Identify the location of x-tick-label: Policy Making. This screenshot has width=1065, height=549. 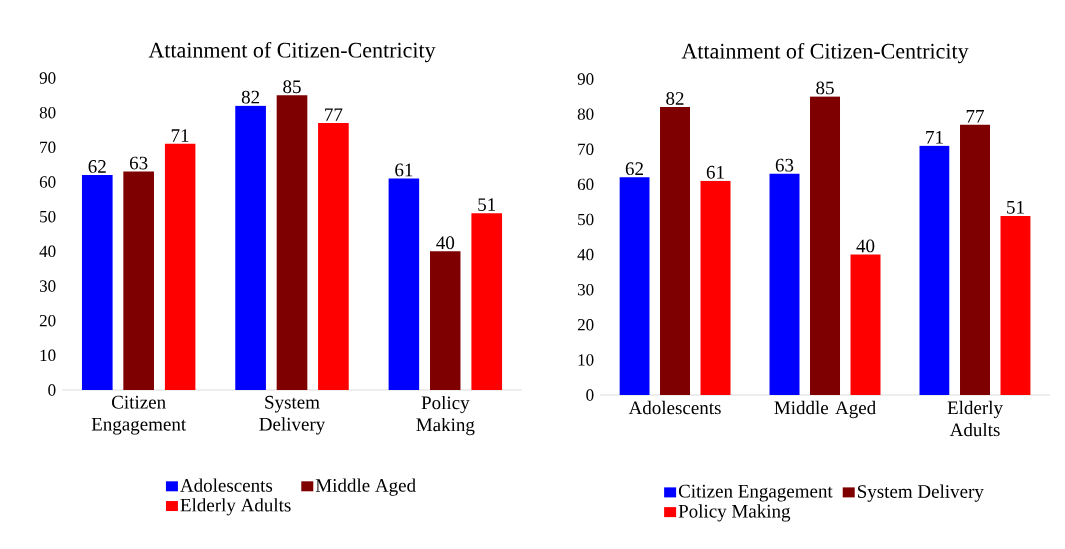
(445, 415).